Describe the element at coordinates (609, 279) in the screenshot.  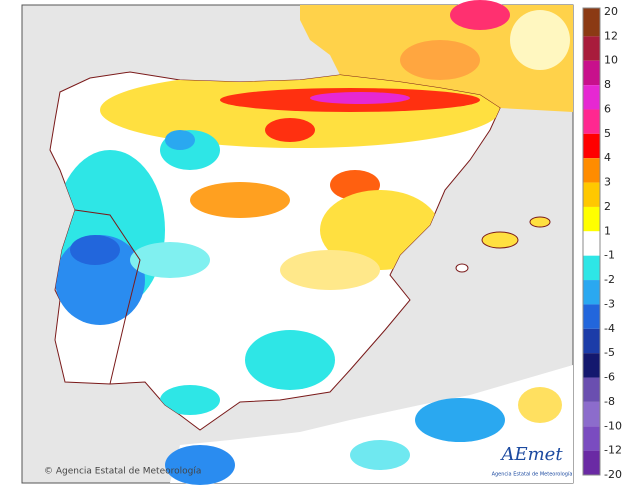
I see `legend-label: -2` at that location.